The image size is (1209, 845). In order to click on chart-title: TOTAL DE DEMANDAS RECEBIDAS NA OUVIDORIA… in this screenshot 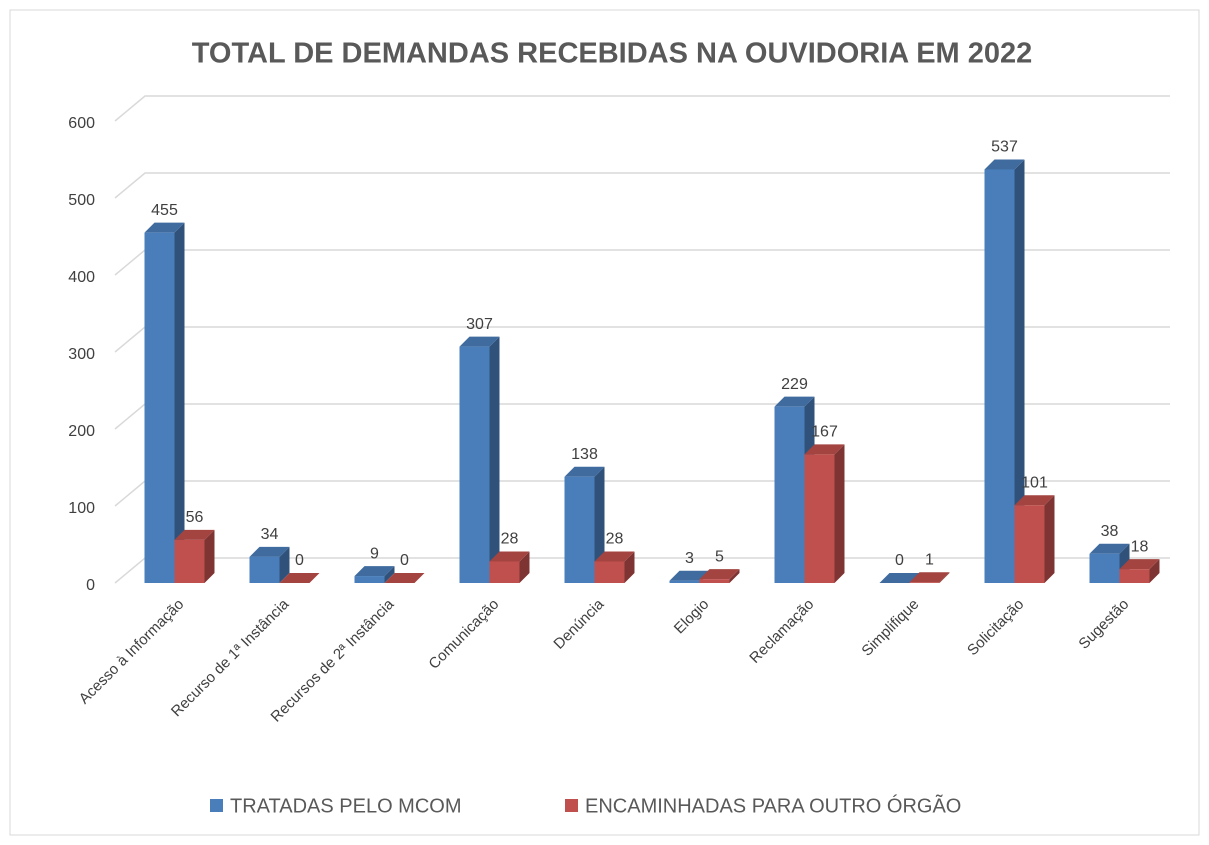, I will do `click(612, 54)`.